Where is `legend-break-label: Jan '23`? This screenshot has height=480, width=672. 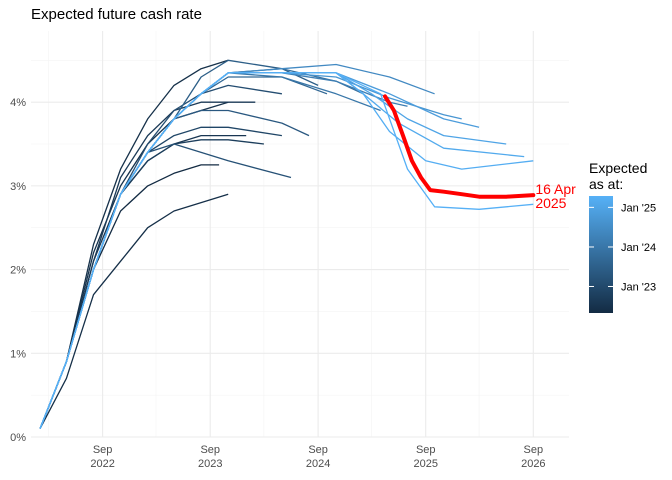
legend-break-label: Jan '23 is located at coordinates (638, 287).